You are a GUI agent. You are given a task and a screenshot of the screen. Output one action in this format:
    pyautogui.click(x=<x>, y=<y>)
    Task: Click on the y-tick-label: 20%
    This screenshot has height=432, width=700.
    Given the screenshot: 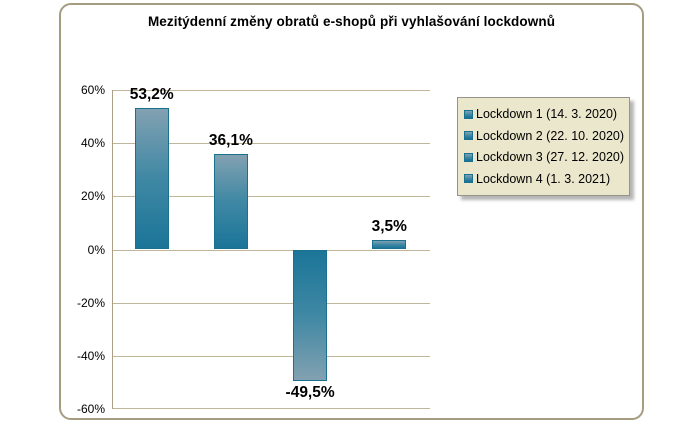 What is the action you would take?
    pyautogui.click(x=92, y=196)
    